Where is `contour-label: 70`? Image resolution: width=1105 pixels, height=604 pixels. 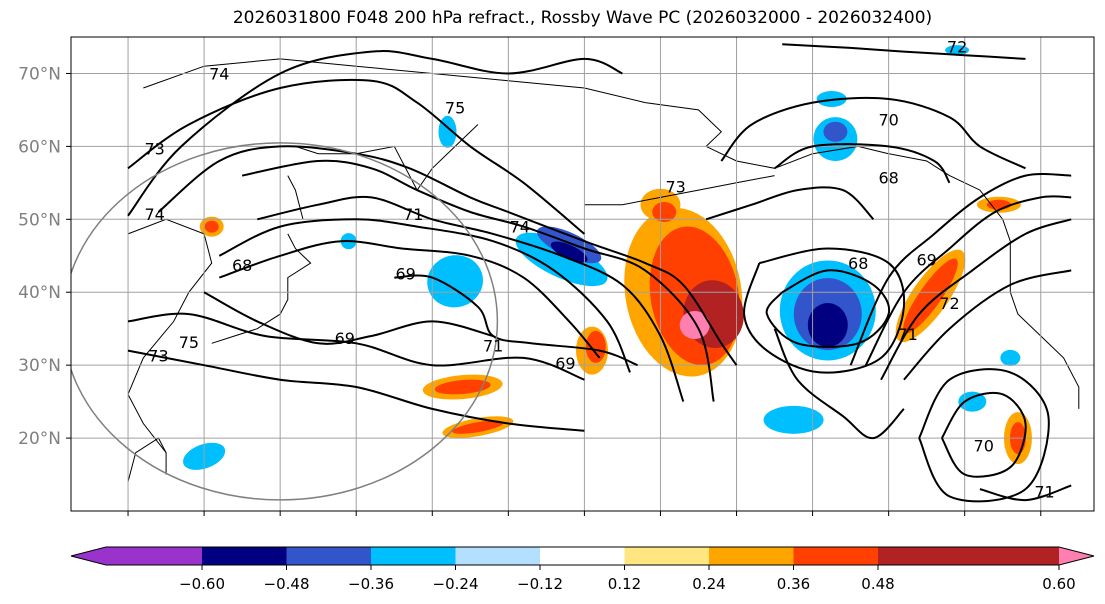 contour-label: 70 is located at coordinates (984, 445).